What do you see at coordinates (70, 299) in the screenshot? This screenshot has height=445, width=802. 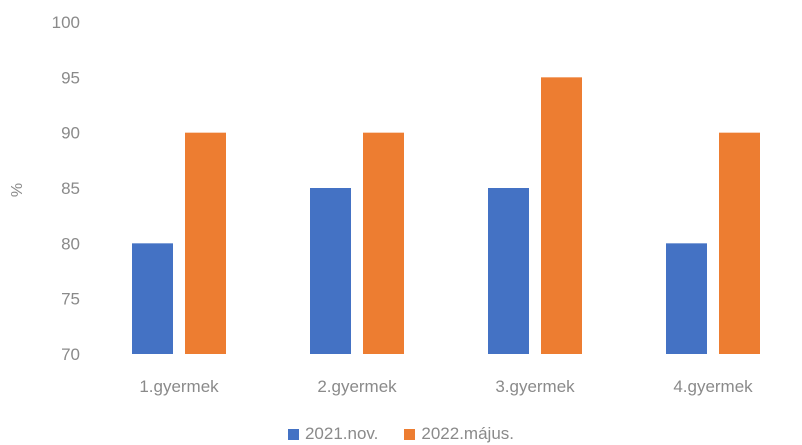 I see `y-tick-label: 75` at bounding box center [70, 299].